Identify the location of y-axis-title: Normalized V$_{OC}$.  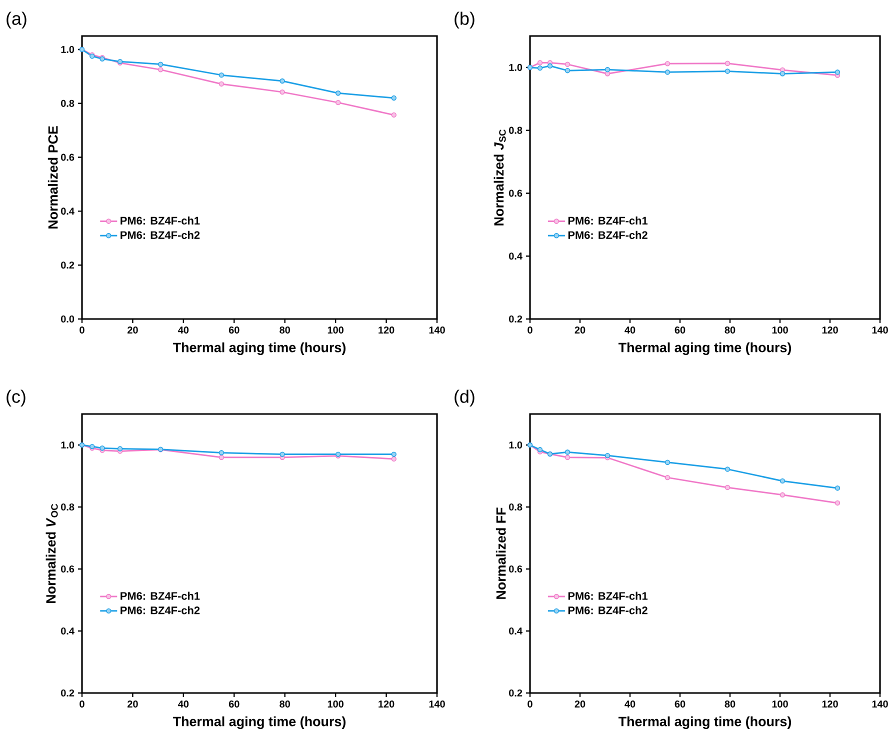
(52, 553).